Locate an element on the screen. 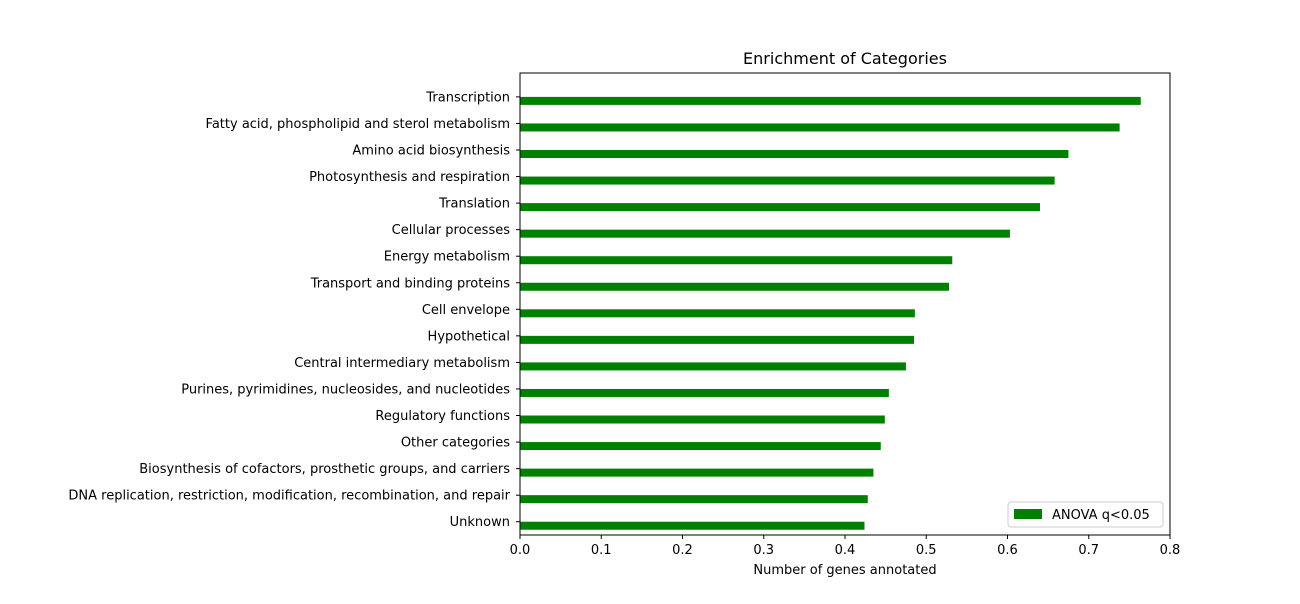 This screenshot has height=604, width=1300. y-tick-label: Amino acid biosynthesis is located at coordinates (431, 151).